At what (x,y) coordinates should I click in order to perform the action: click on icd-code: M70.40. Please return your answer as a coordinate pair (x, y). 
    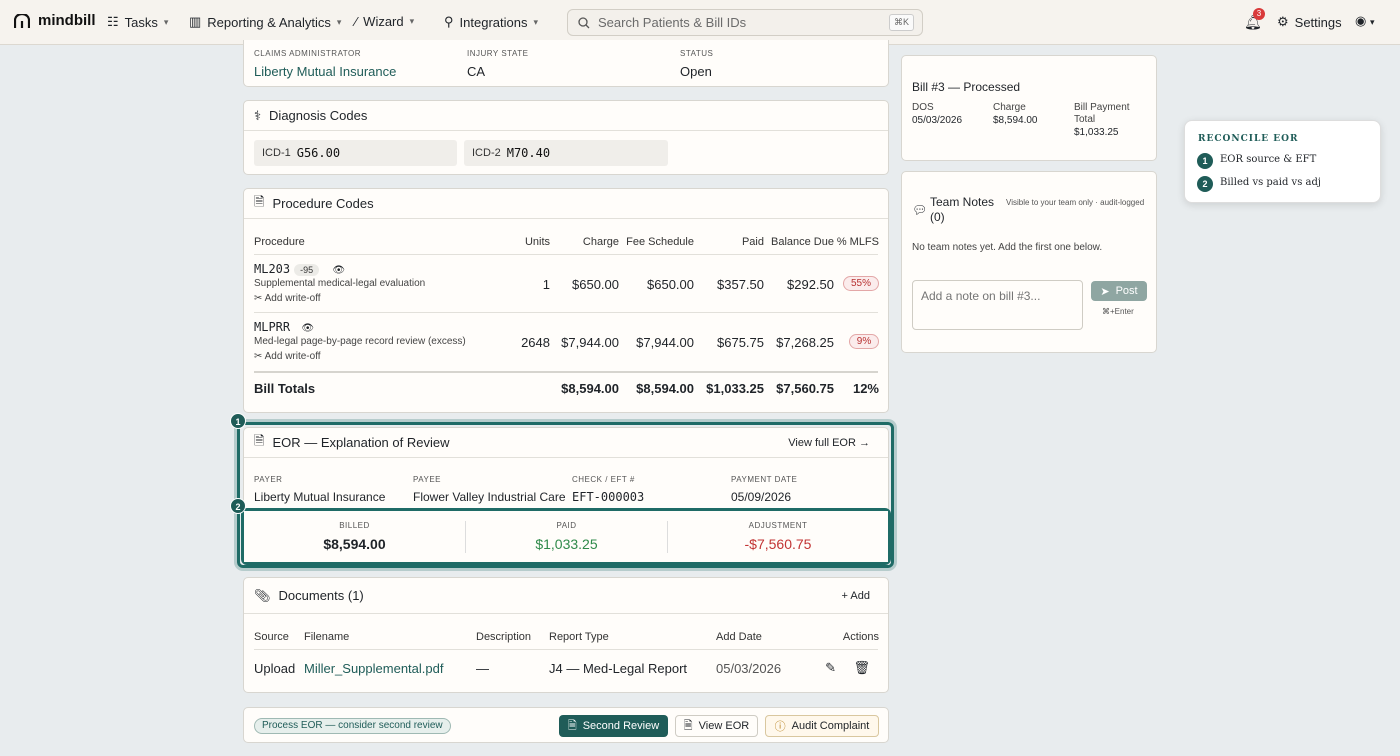
    Looking at the image, I should click on (528, 153).